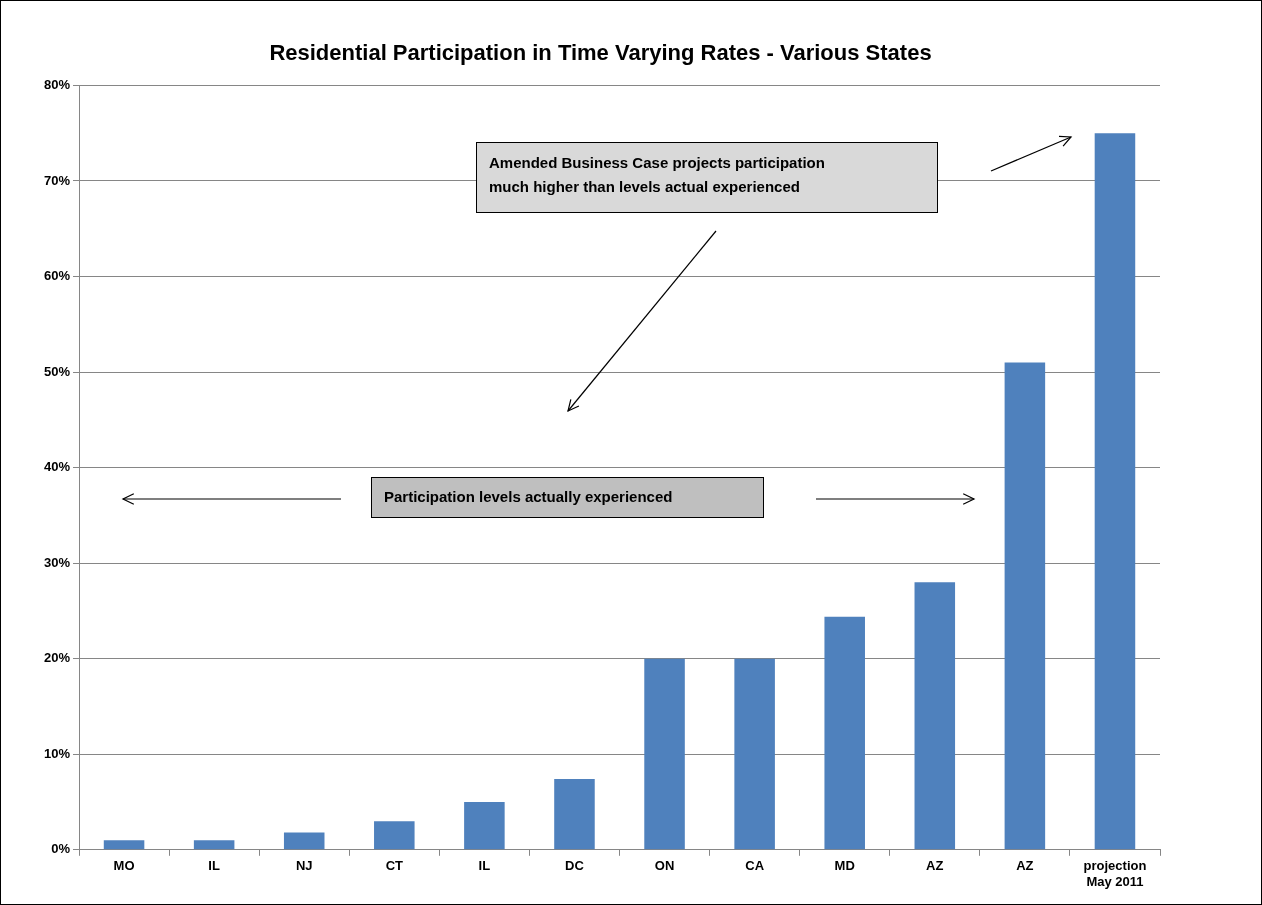 The height and width of the screenshot is (905, 1262). Describe the element at coordinates (124, 866) in the screenshot. I see `x-tick-label: MO` at that location.